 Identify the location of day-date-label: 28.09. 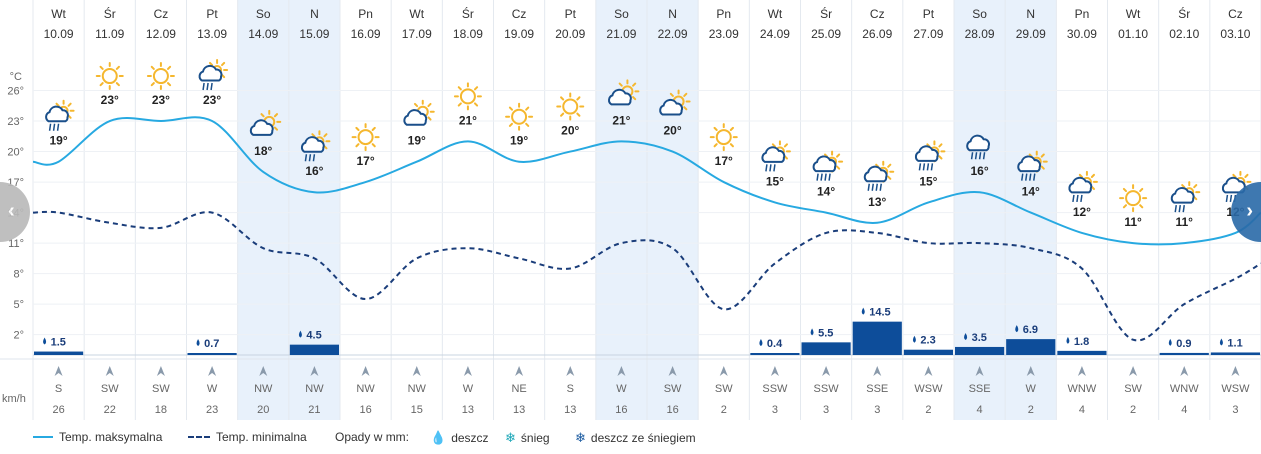
(980, 34).